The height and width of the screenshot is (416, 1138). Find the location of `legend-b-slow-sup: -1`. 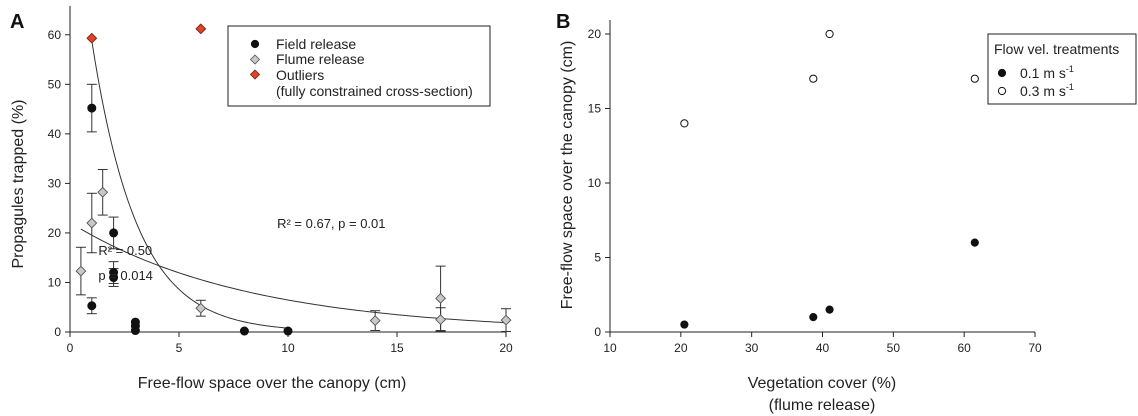

legend-b-slow-sup: -1 is located at coordinates (1070, 69).